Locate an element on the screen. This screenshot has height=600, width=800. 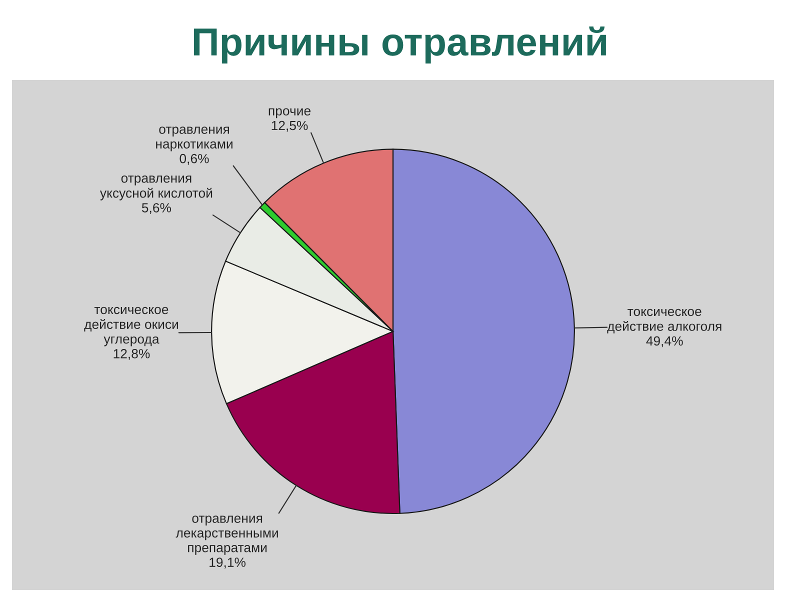
slice-label: отравления лекарственными препаратами is located at coordinates (227, 535).